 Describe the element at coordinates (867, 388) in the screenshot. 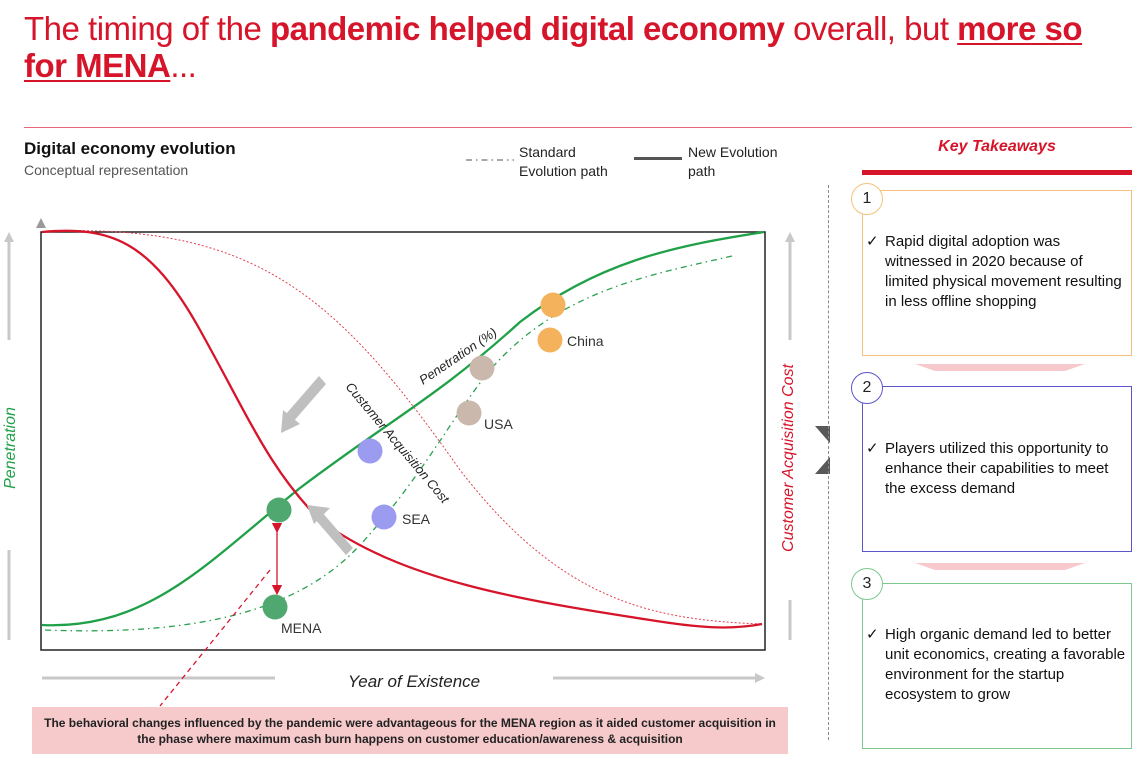

I see `takeaway-number-2: 2` at that location.